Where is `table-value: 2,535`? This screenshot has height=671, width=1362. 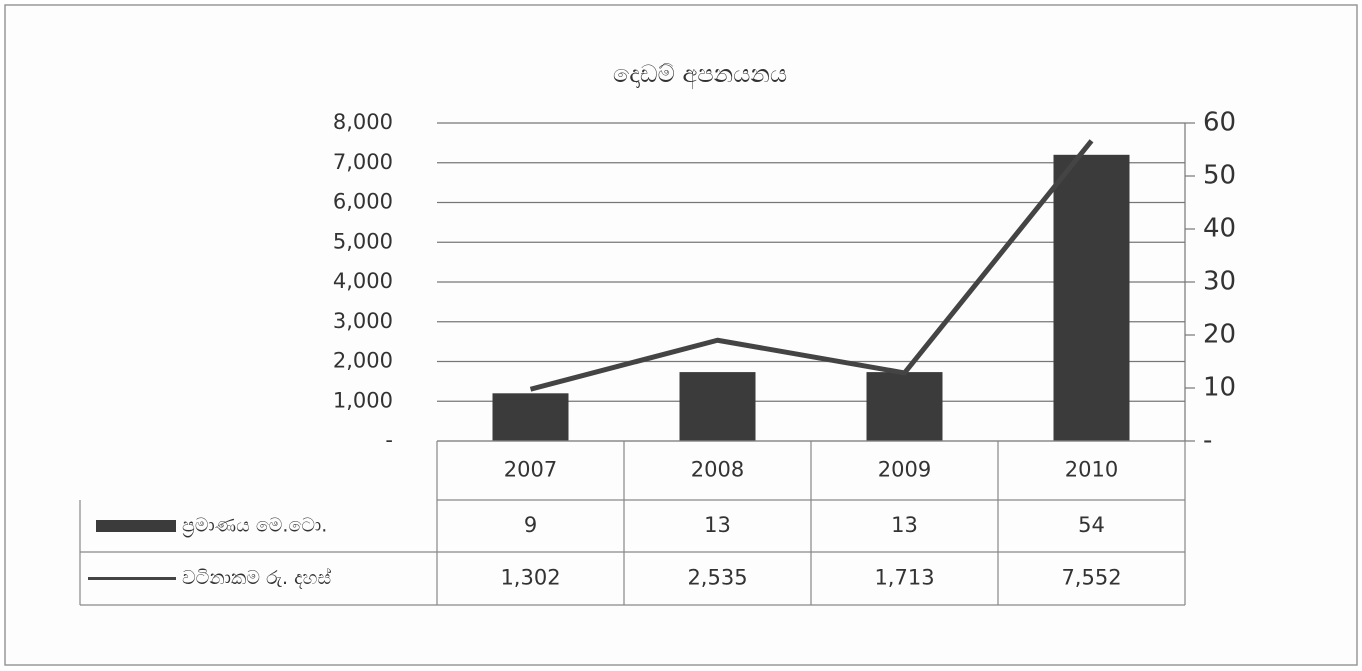 table-value: 2,535 is located at coordinates (717, 578).